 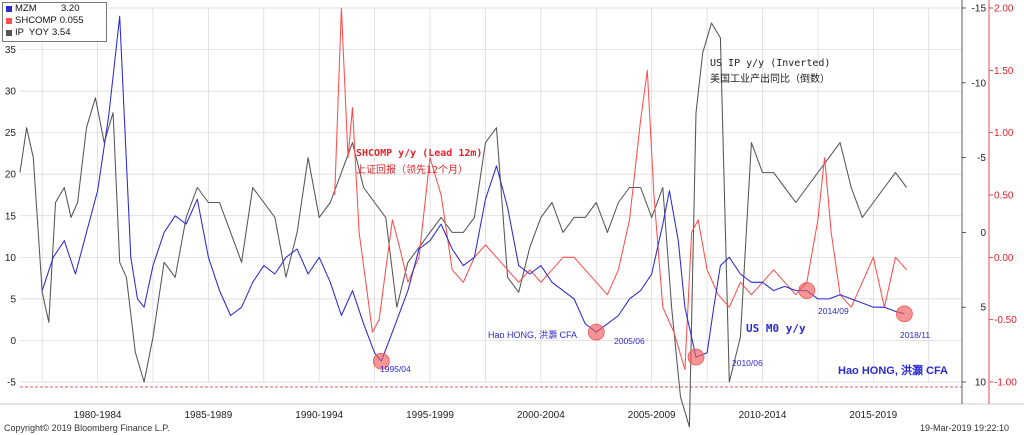 I want to click on markers, so click(x=642, y=326).